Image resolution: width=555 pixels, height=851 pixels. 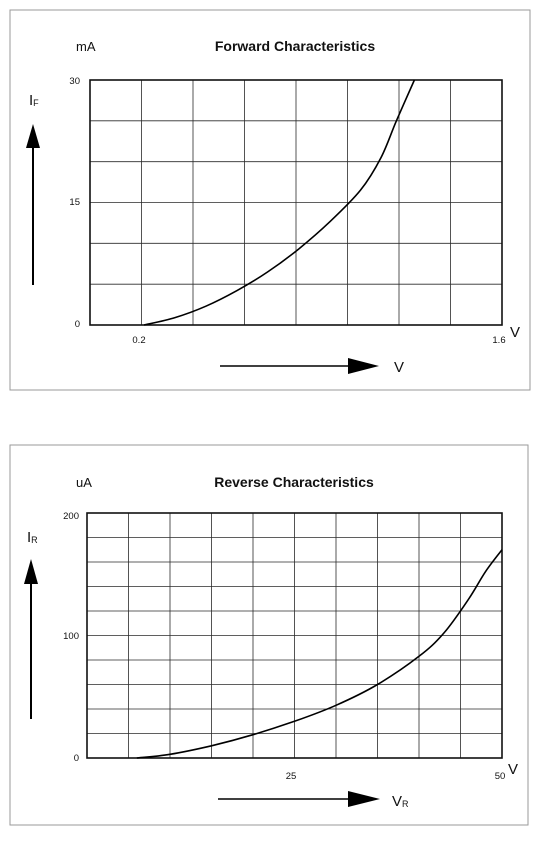 I want to click on forward-x-axis-label: V, so click(x=399, y=367).